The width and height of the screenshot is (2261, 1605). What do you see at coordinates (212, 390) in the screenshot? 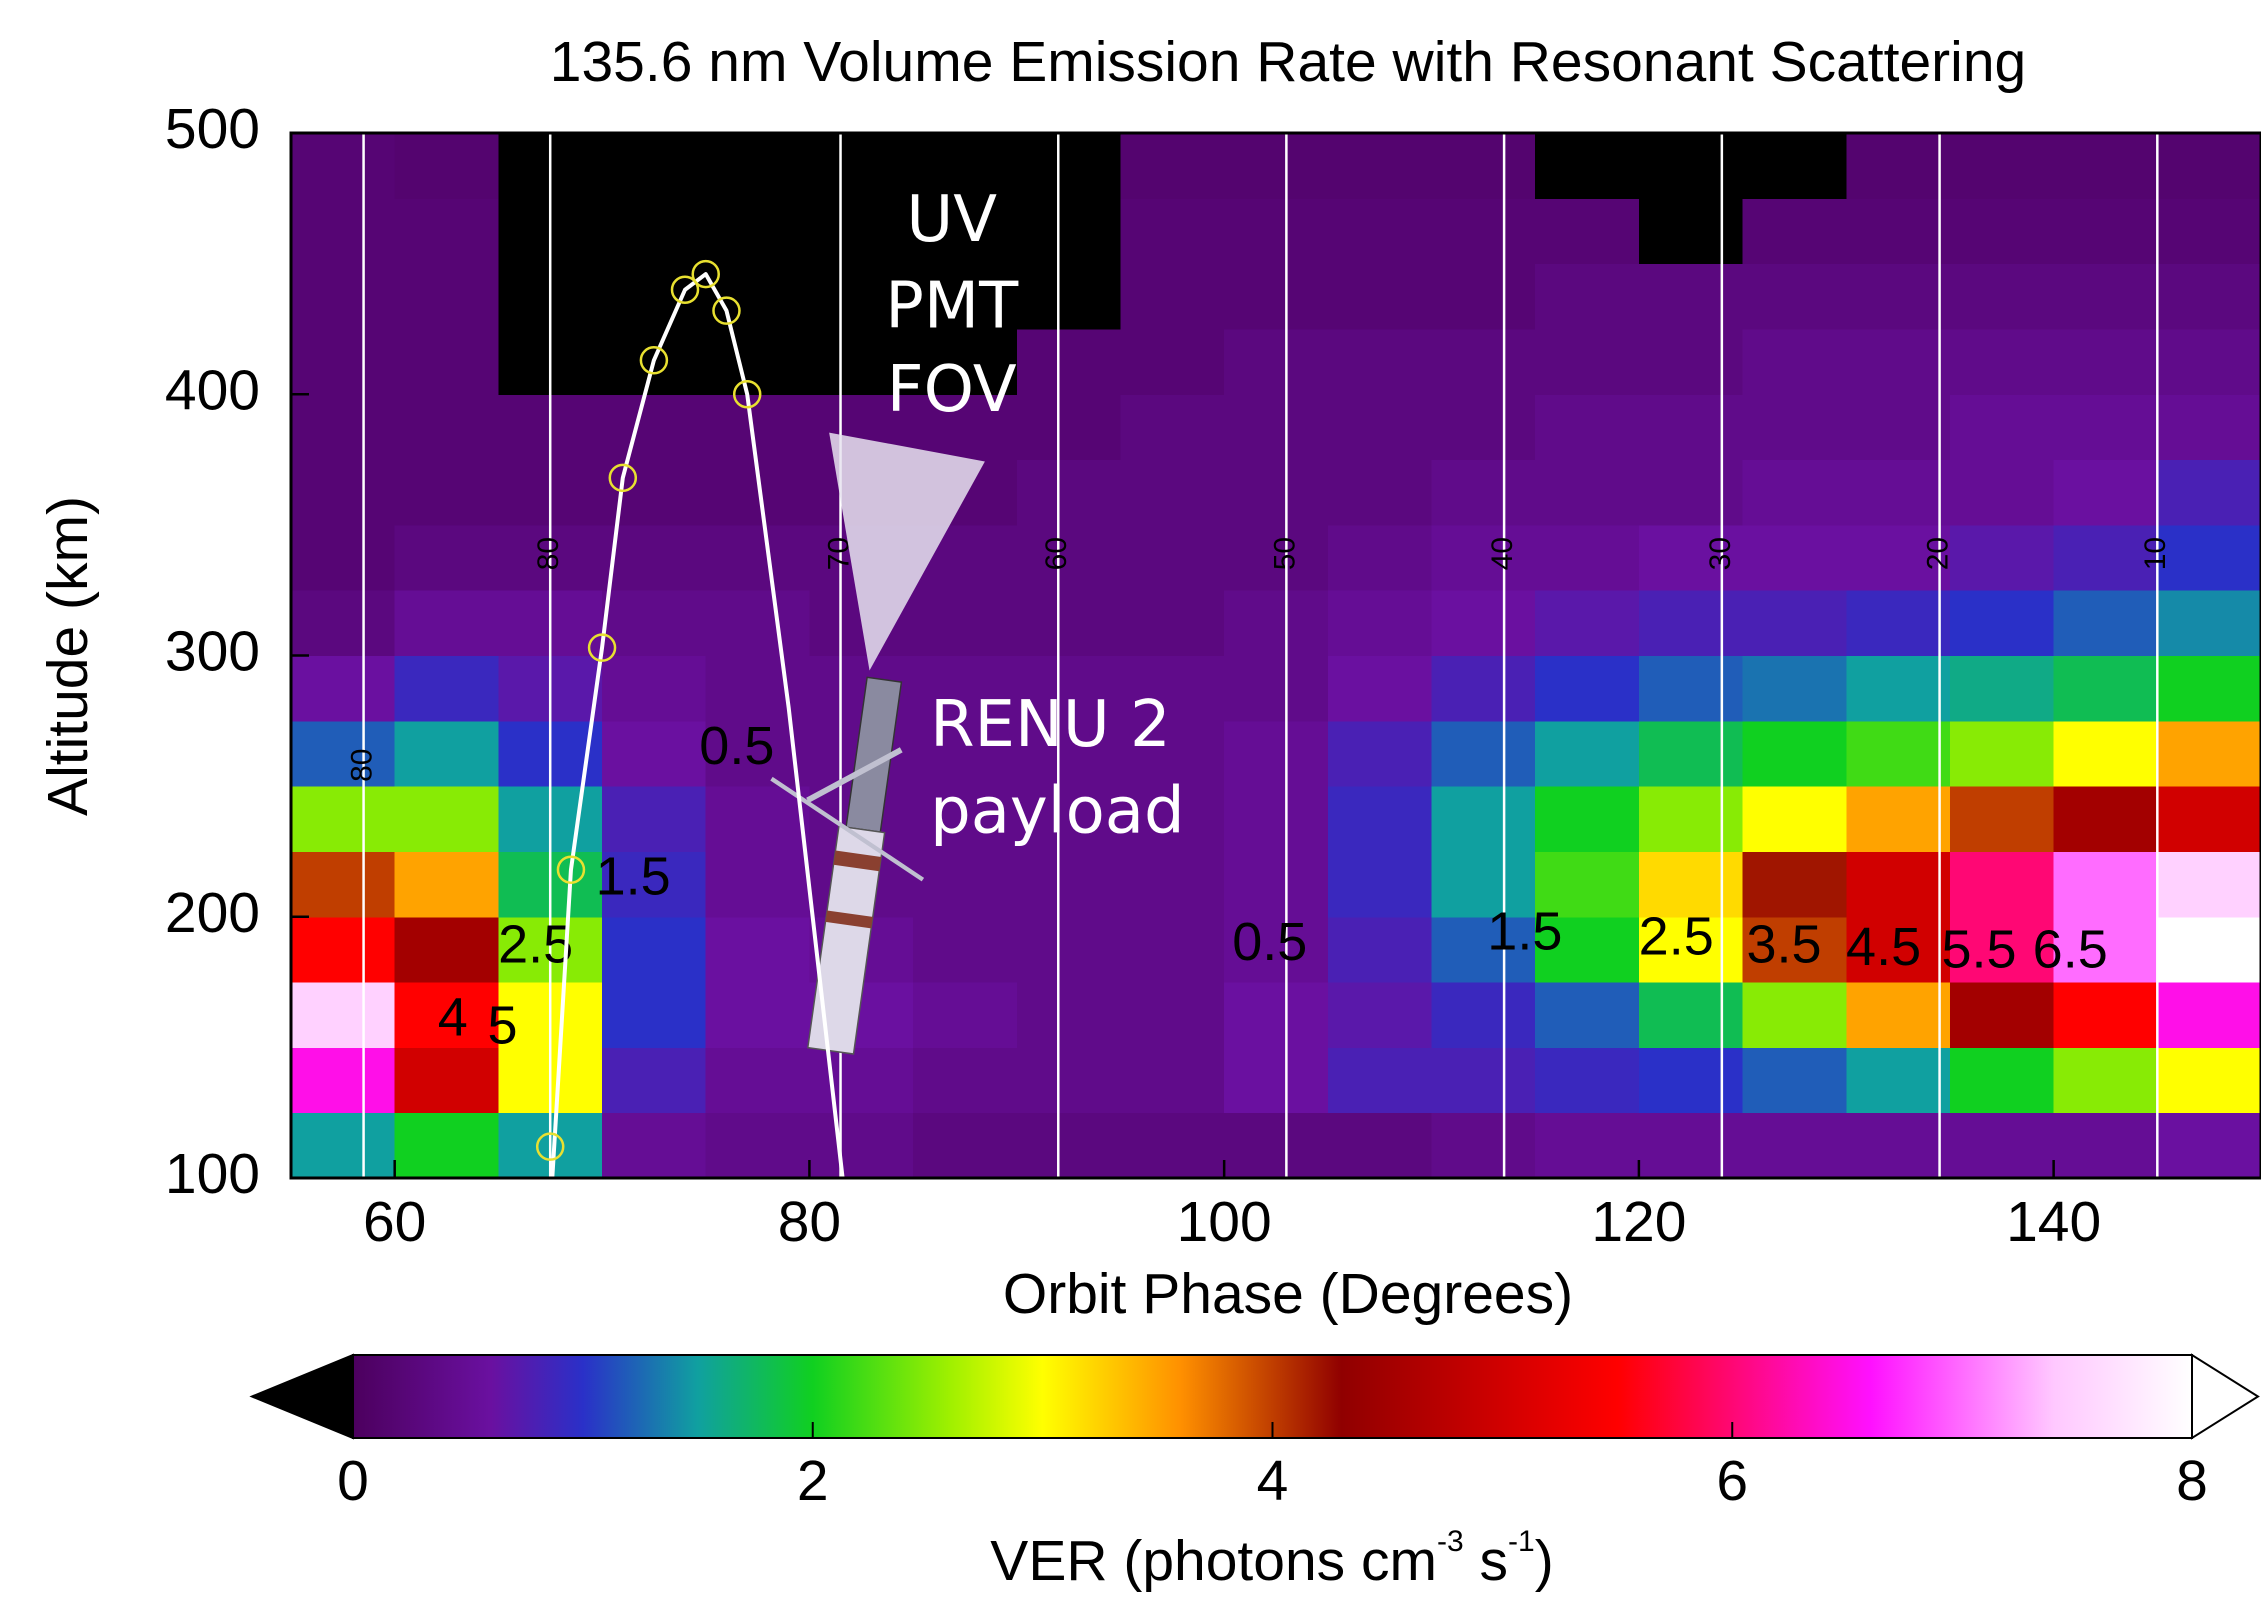
I see `y-tick-label: 400` at bounding box center [212, 390].